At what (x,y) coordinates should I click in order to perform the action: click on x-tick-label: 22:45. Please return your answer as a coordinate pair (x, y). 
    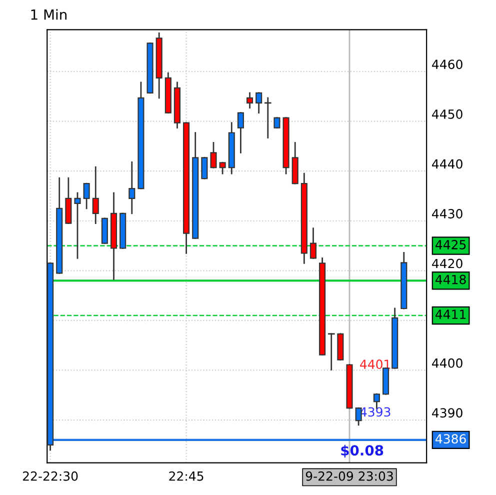
    Looking at the image, I should click on (186, 476).